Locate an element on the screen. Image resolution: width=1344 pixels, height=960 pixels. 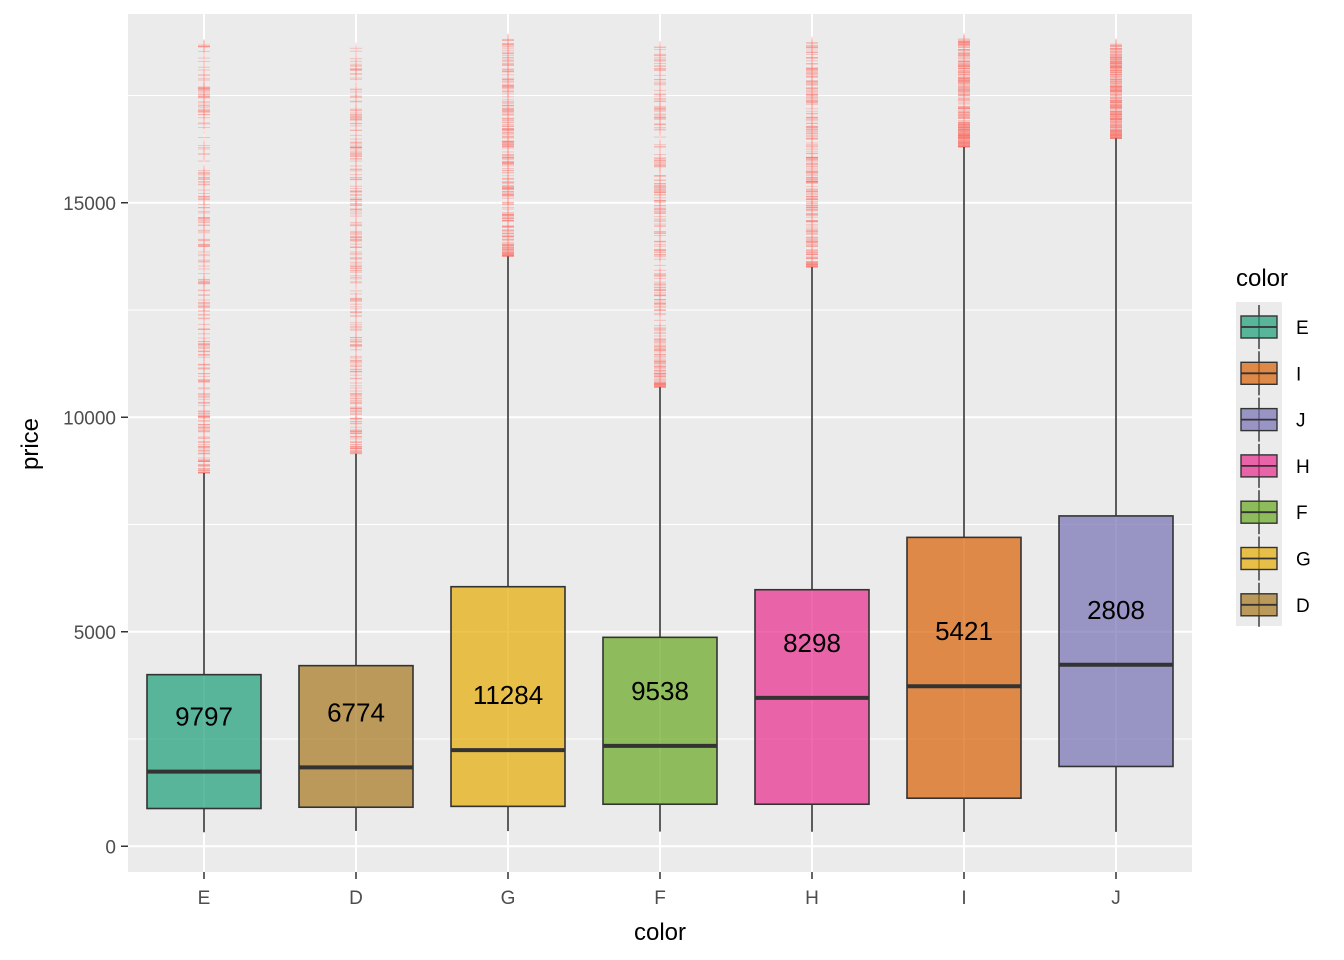
legend-entry-I: I is located at coordinates (1270, 373).